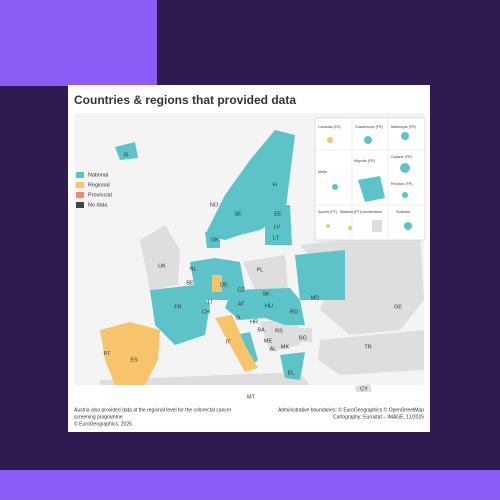 The height and width of the screenshot is (500, 500). I want to click on country-label: SI, so click(238, 318).